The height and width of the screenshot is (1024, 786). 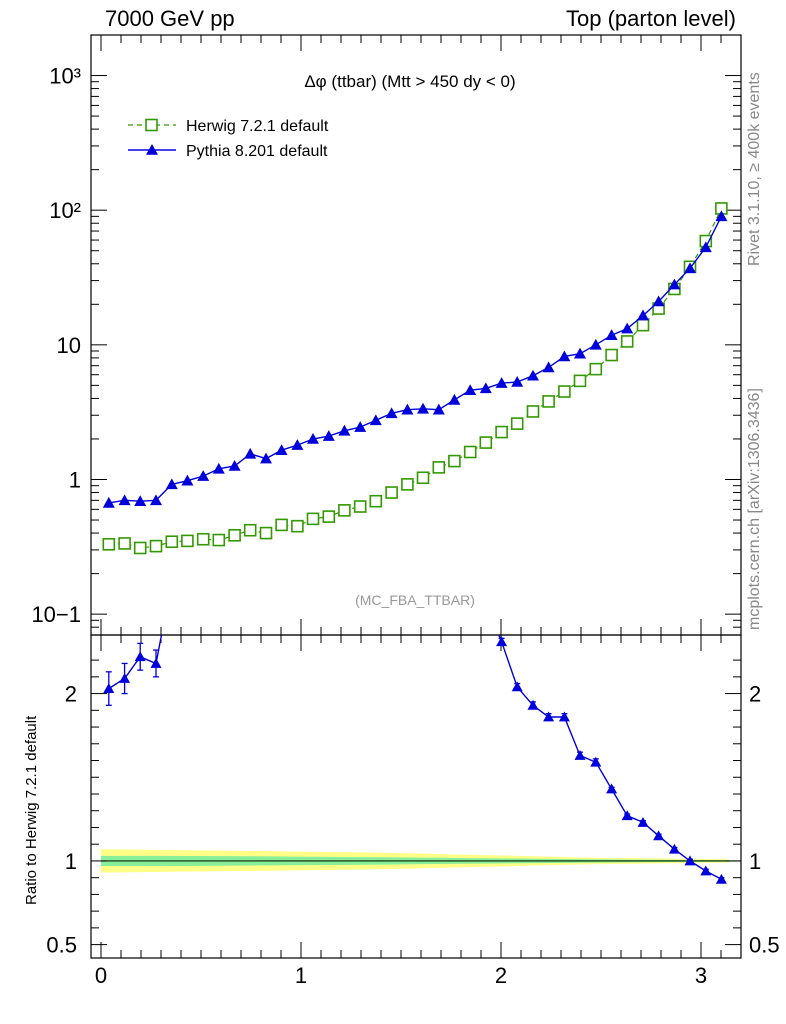 I want to click on legend-herwig-label: Herwig 7.2.1 default, so click(x=257, y=126).